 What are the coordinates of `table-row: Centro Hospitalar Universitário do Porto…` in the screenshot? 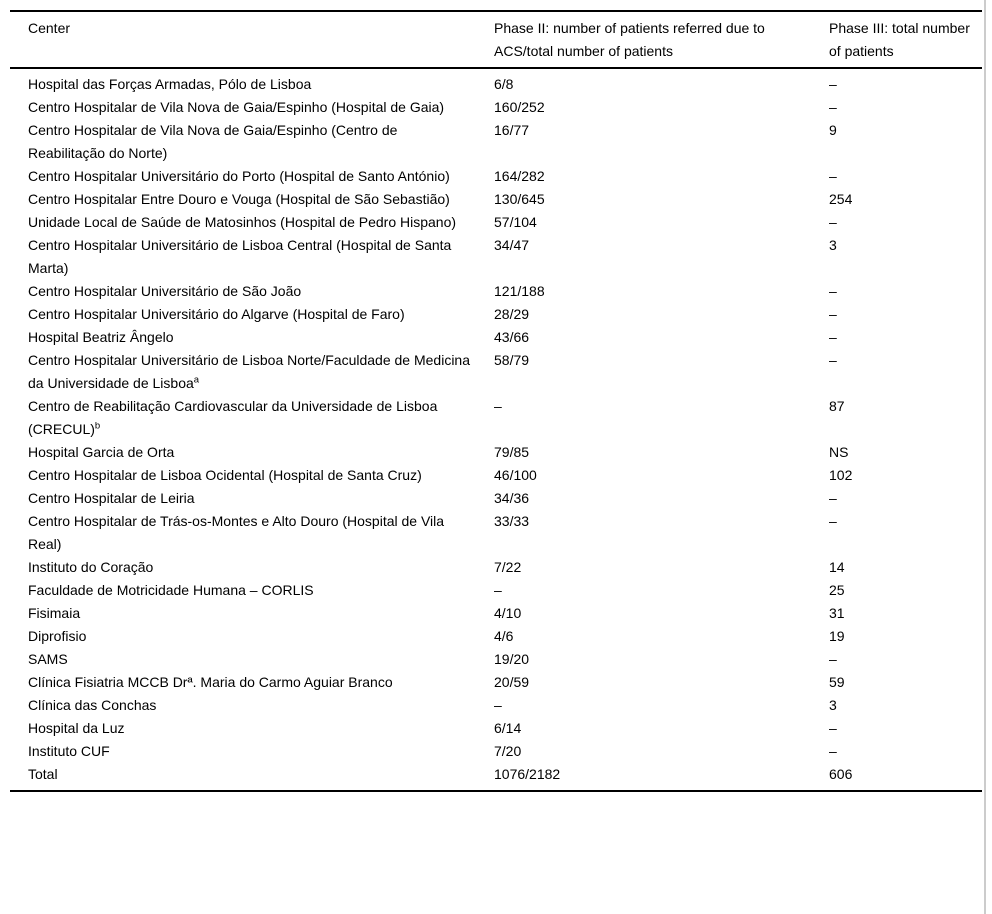 It's located at (496, 176).